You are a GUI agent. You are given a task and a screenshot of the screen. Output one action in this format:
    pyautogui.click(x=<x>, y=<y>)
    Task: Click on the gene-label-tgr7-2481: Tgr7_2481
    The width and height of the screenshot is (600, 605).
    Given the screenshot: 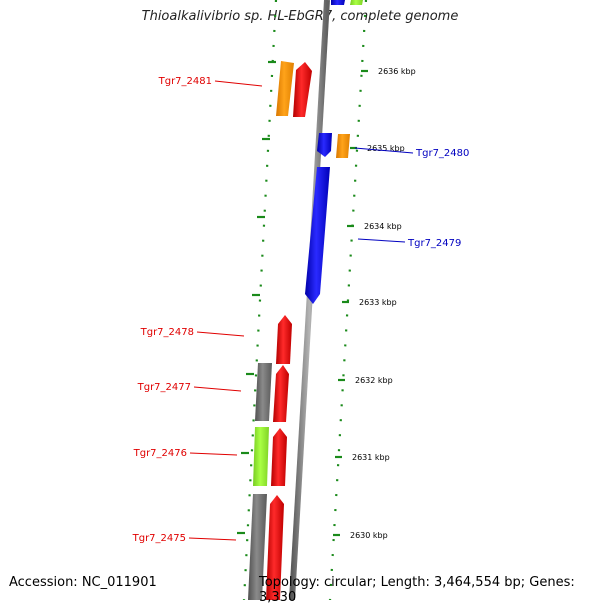 What is the action you would take?
    pyautogui.click(x=210, y=81)
    